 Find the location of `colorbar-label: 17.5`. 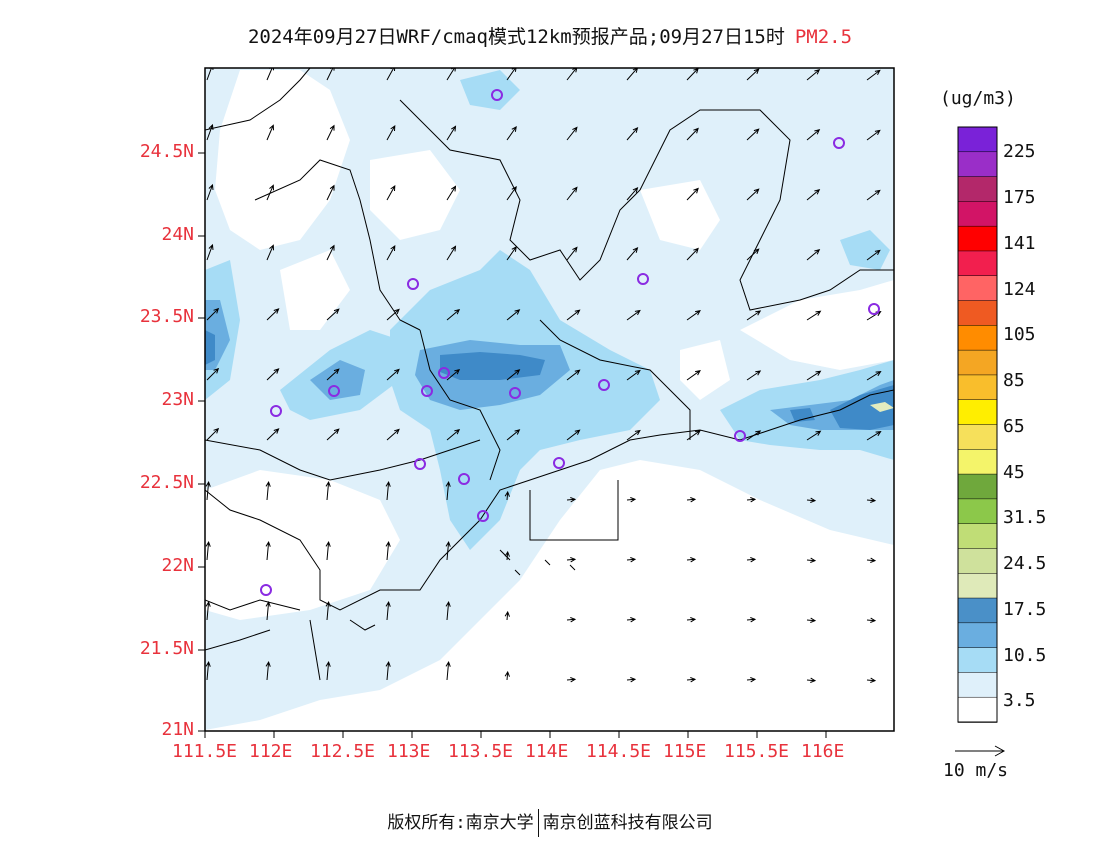

colorbar-label: 17.5 is located at coordinates (1025, 609).